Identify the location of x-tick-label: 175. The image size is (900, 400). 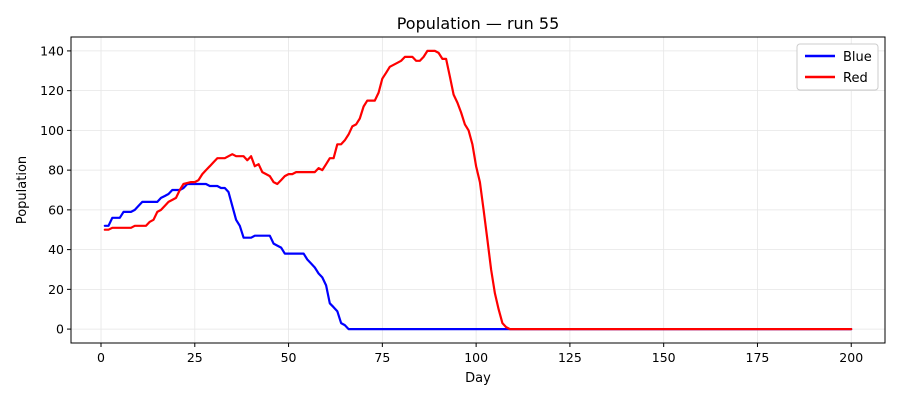
(758, 357).